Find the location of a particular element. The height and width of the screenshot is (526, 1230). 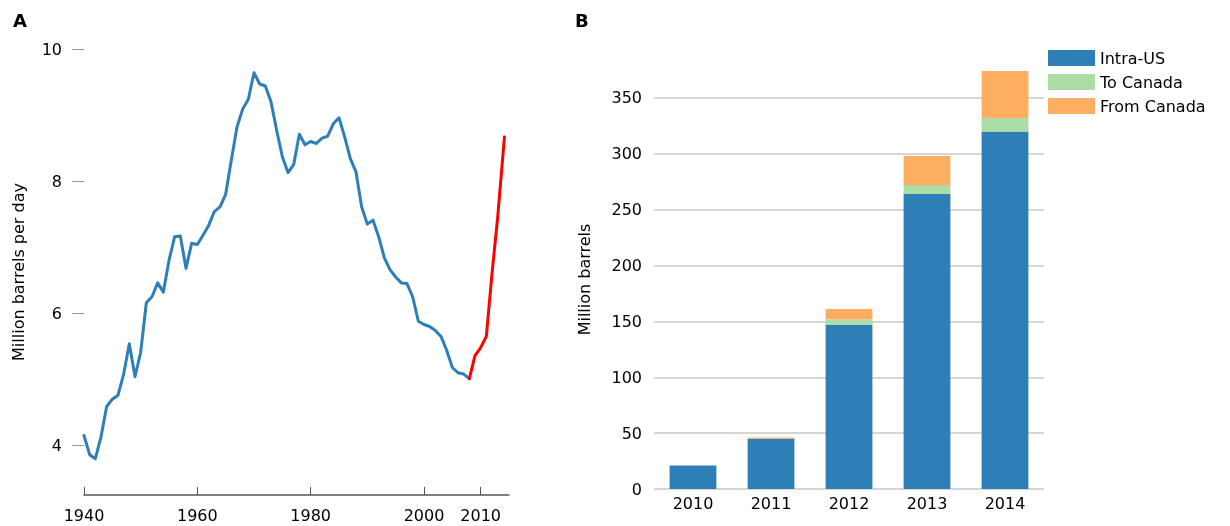

y-axis-title: Million barrels is located at coordinates (584, 279).